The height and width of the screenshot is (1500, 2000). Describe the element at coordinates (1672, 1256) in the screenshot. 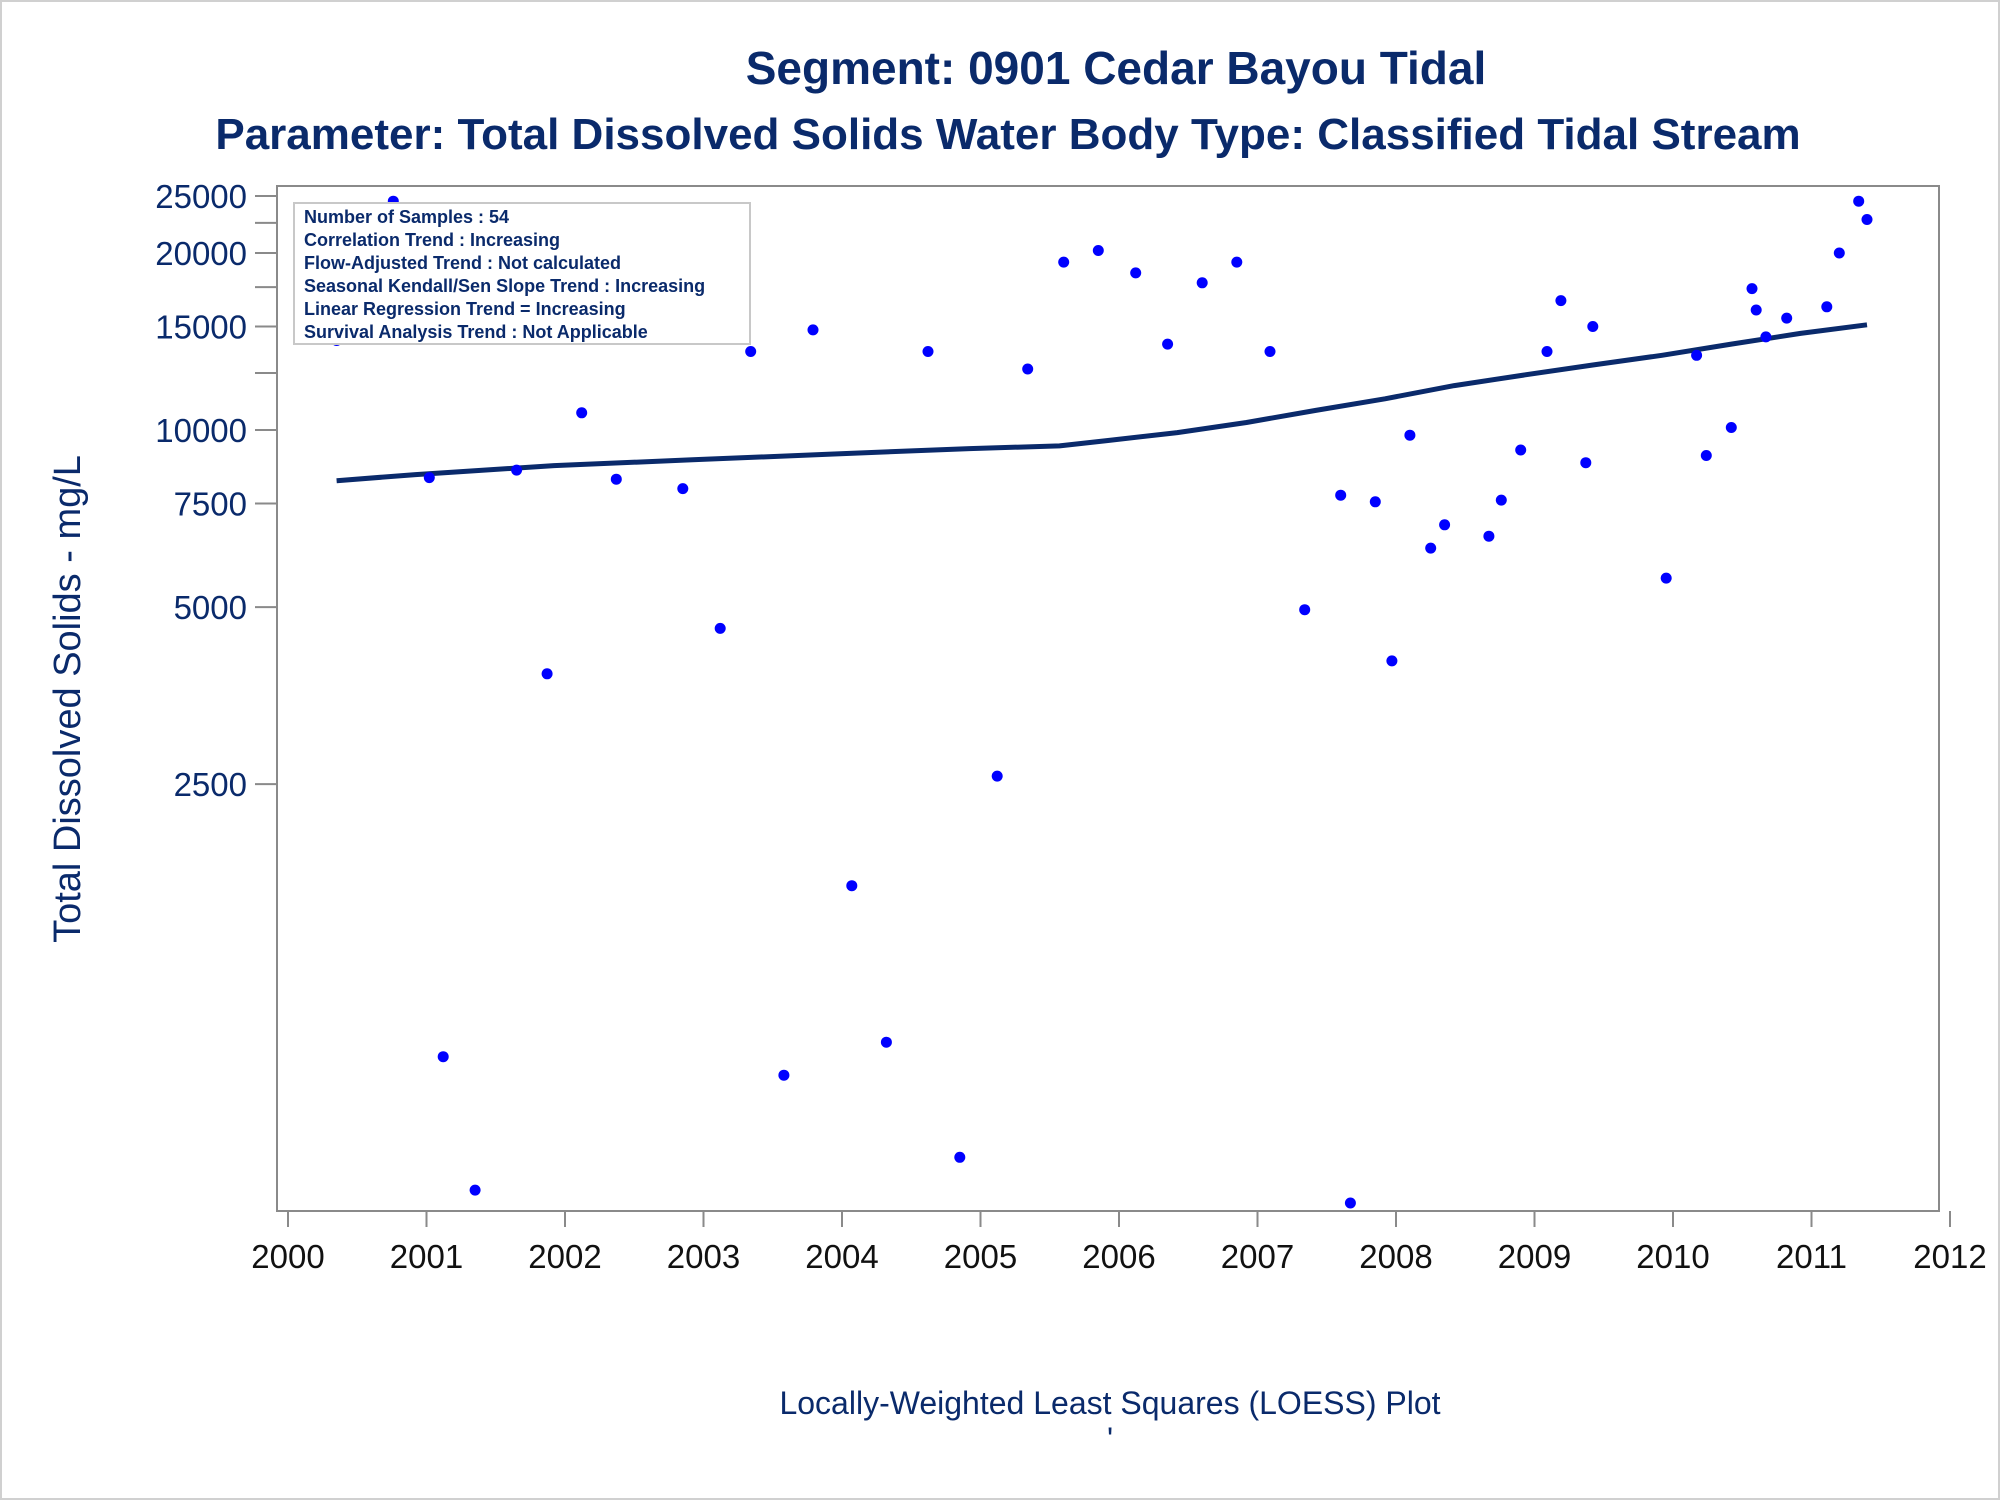

I see `x-tick-label: 2010` at that location.